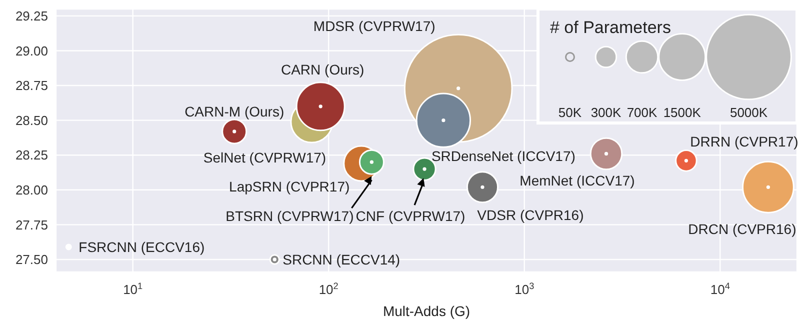 This screenshot has height=320, width=800. Describe the element at coordinates (744, 142) in the screenshot. I see `series-label: DRRN (CVPR17)` at that location.